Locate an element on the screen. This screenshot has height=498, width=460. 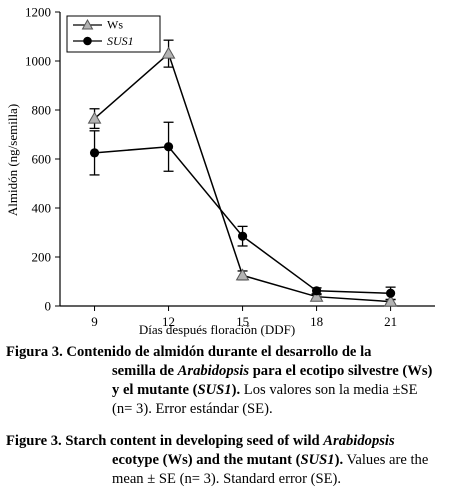
caption-es-text-3b: ). is located at coordinates (236, 390).